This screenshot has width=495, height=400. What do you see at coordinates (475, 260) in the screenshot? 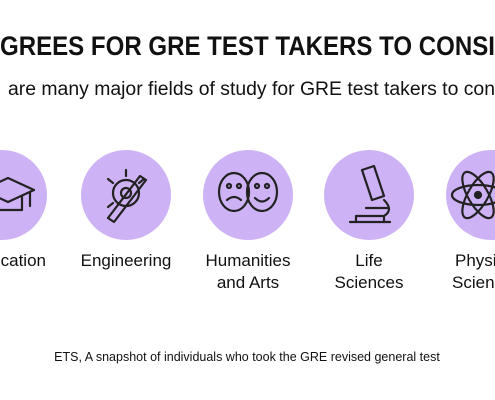
I see `field-label: Physi` at bounding box center [475, 260].